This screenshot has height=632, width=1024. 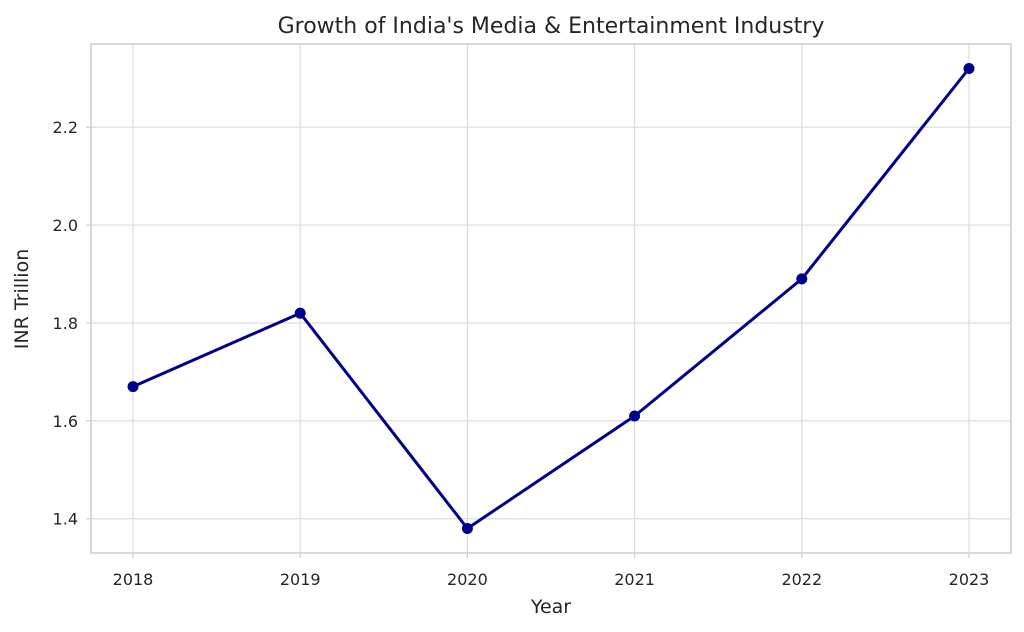 I want to click on y-tick-label: 1.6, so click(x=65, y=421).